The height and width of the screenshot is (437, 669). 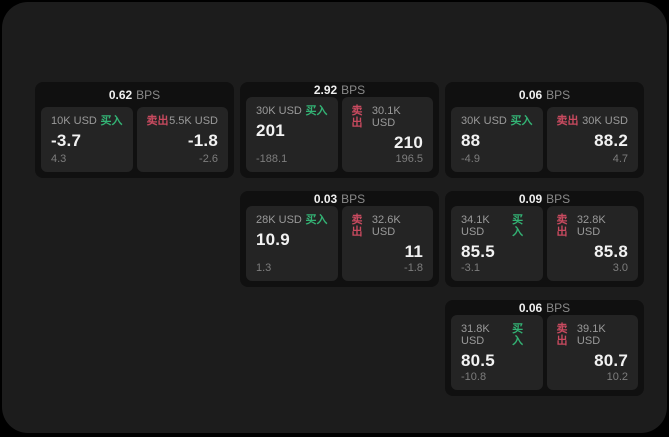 I want to click on buy-panel: 31.8K USD 买入 80.5 -10.8, so click(x=497, y=352).